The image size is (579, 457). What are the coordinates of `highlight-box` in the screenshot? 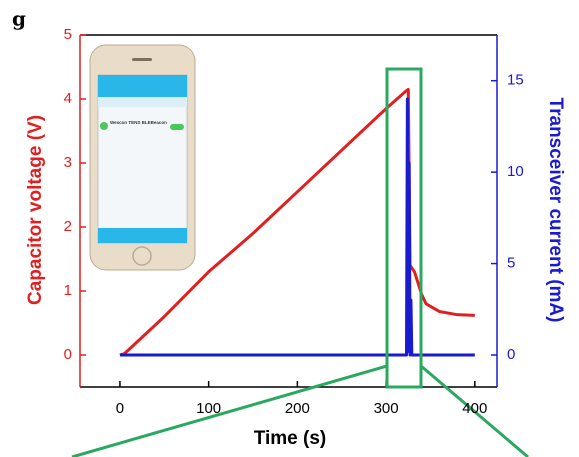 It's located at (404, 228).